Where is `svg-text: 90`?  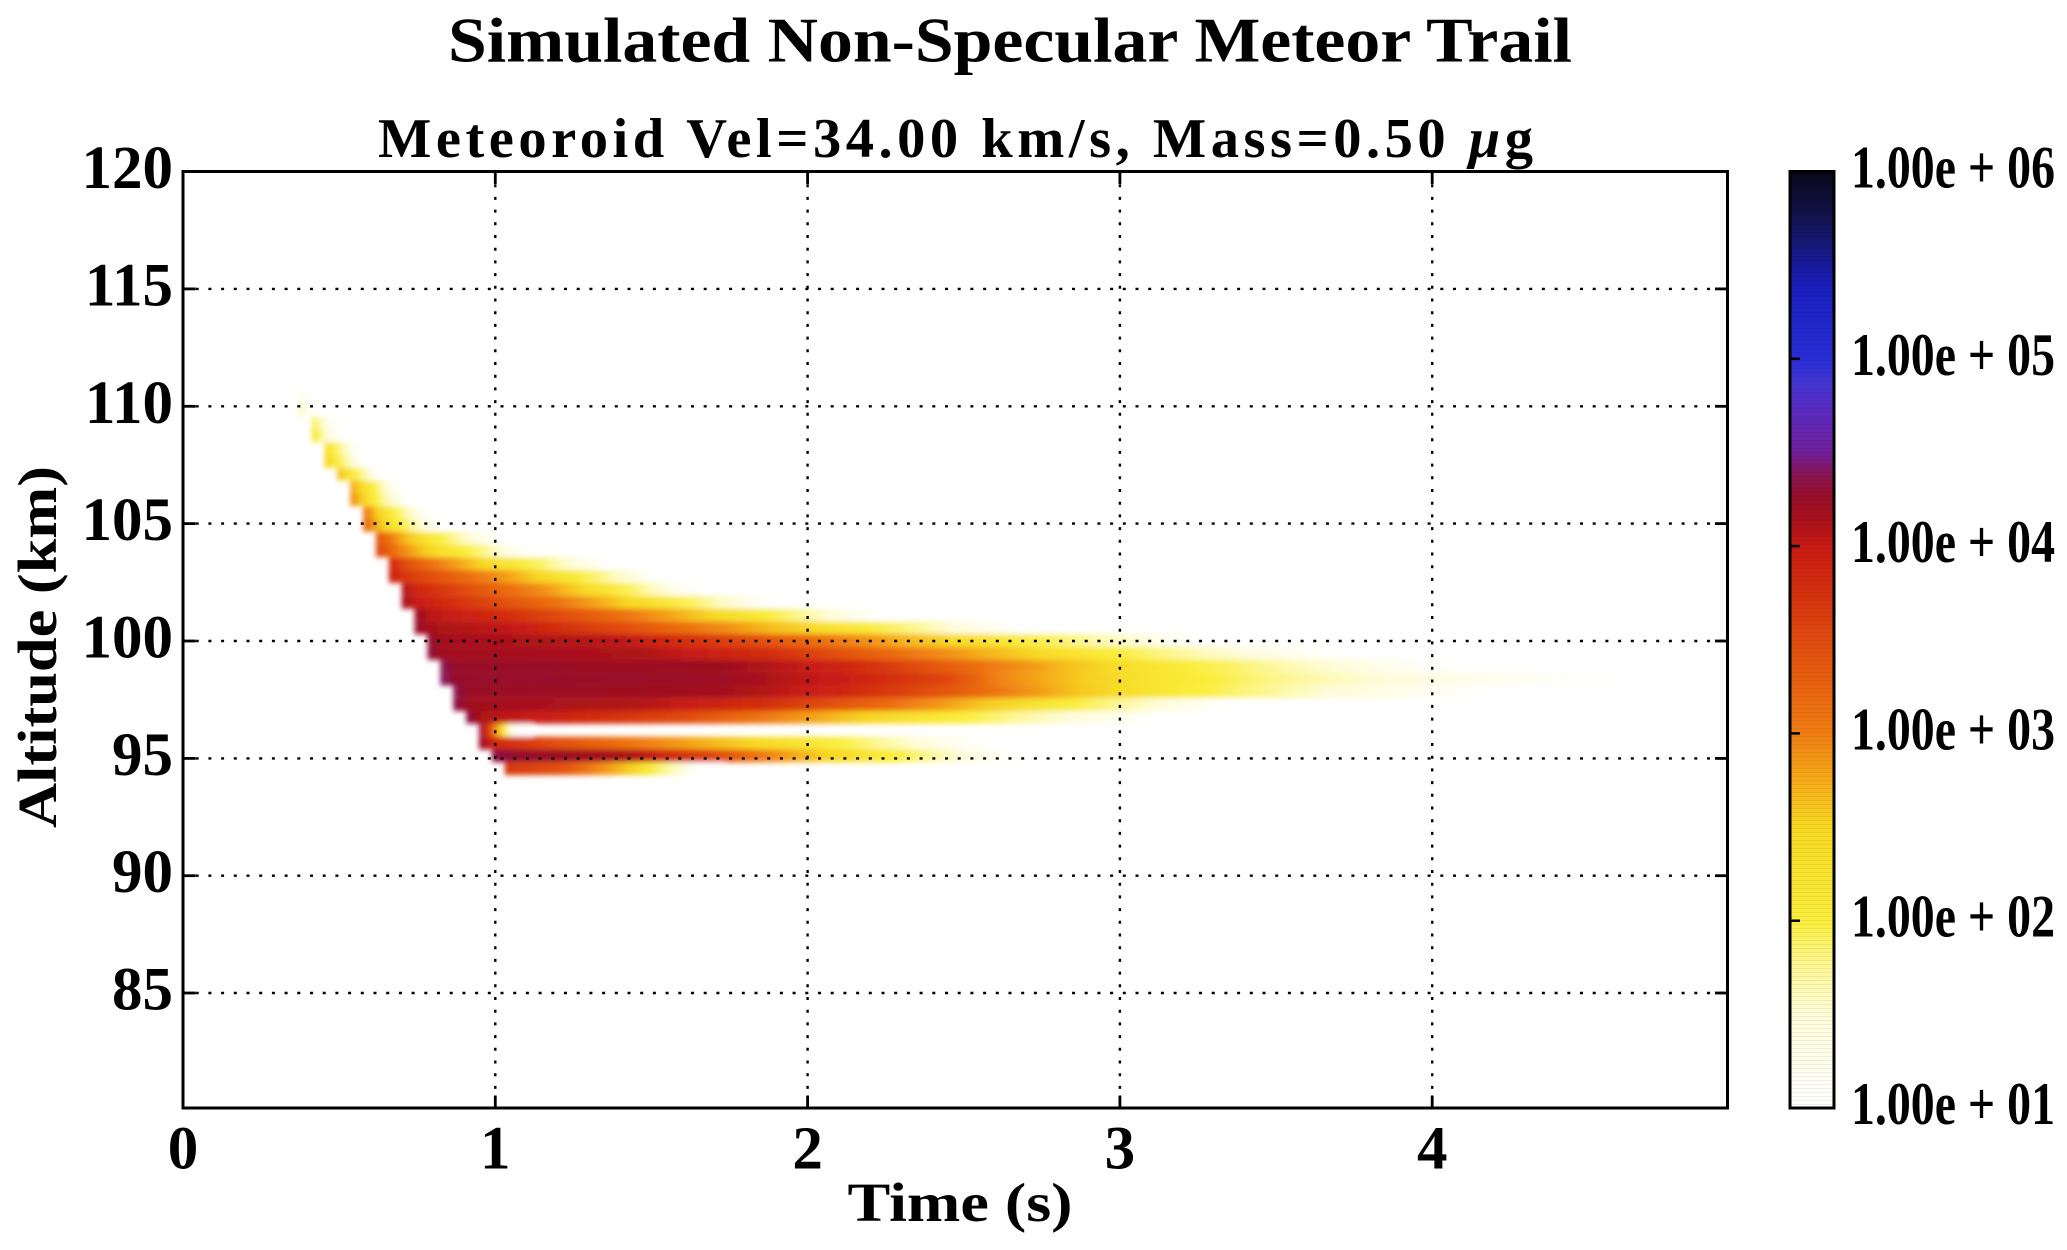 svg-text: 90 is located at coordinates (142, 872).